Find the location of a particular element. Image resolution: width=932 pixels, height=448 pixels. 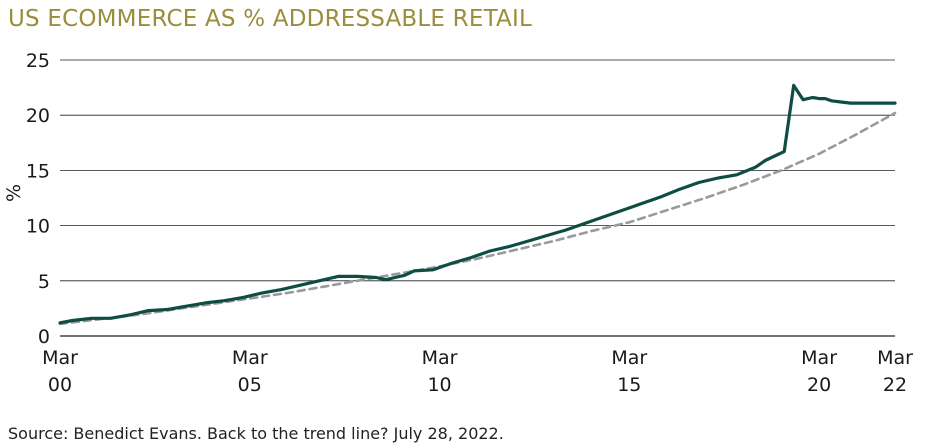

x-axis-ticks: Mar 00 Mar 05 Mar 10 Mar 15 Mar 20 Mar 22 is located at coordinates (477, 371).